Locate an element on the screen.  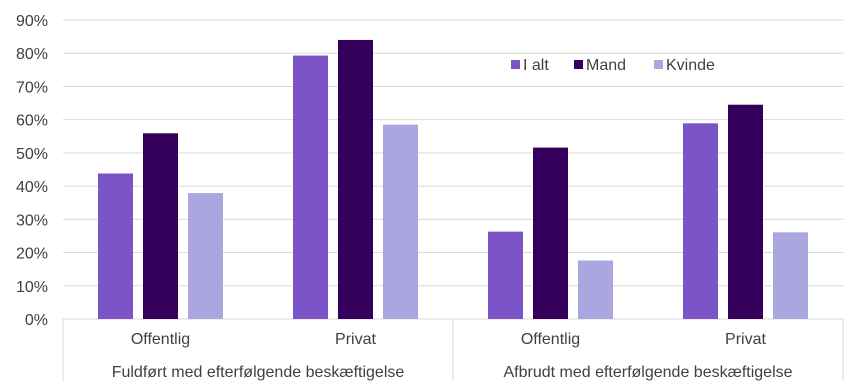
y-tick-label: 70% is located at coordinates (32, 87).